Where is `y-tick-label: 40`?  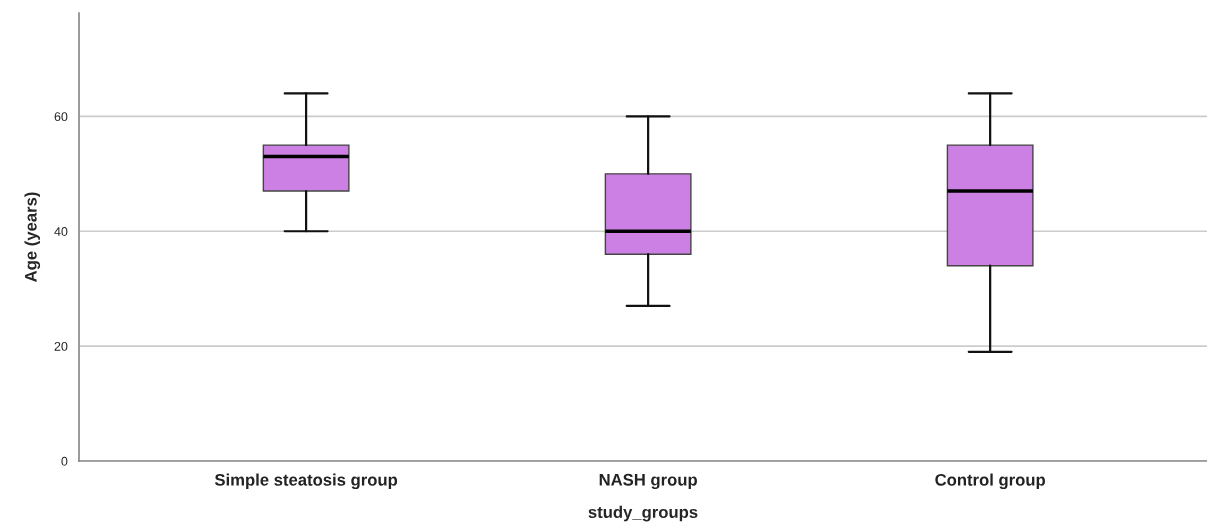 y-tick-label: 40 is located at coordinates (61, 231).